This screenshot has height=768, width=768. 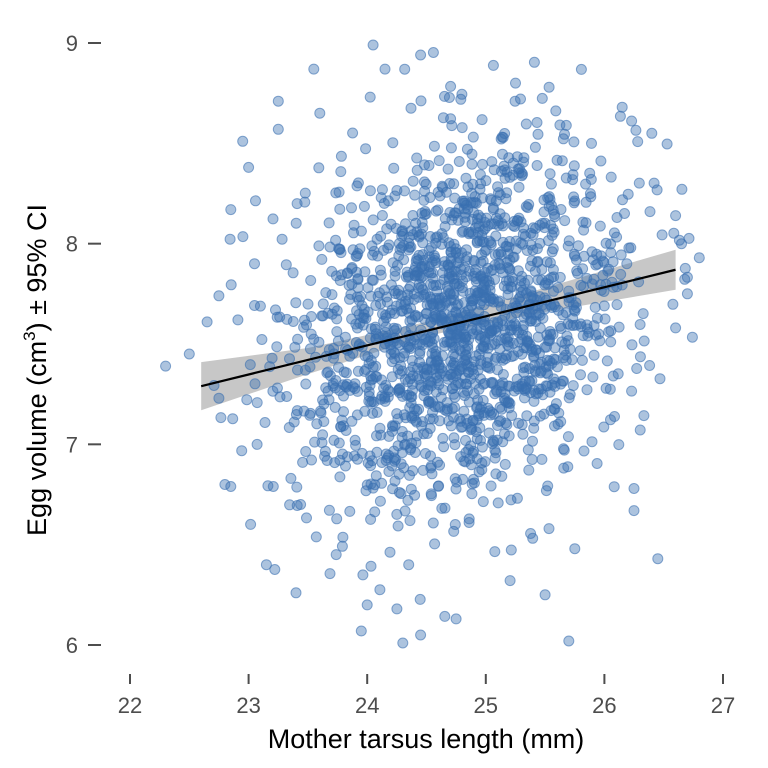 I want to click on y-axis-title-superscript: 3, so click(x=29, y=335).